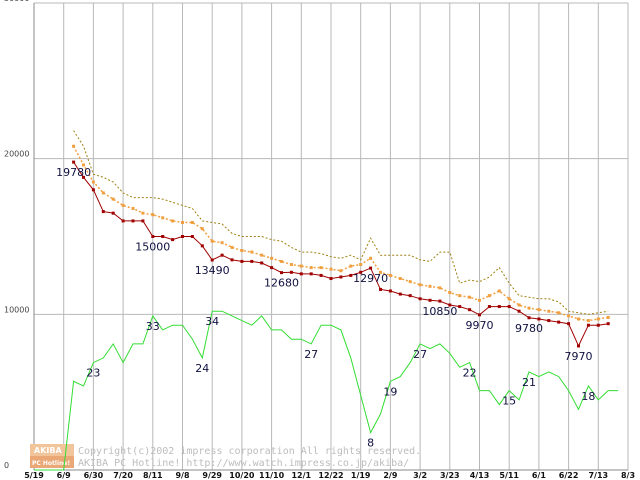 This screenshot has height=480, width=640. What do you see at coordinates (152, 247) in the screenshot?
I see `data-label: 15000` at bounding box center [152, 247].